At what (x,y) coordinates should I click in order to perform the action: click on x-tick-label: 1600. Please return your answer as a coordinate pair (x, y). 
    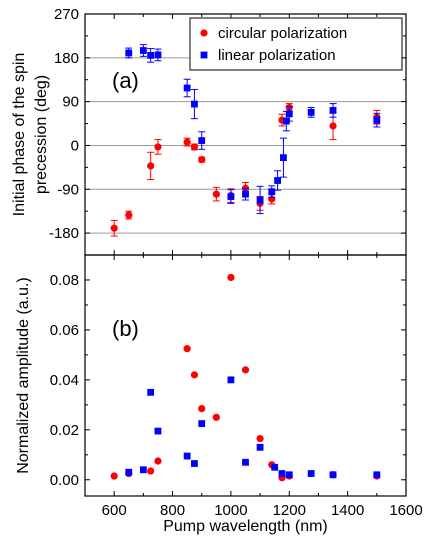
    Looking at the image, I should click on (405, 510).